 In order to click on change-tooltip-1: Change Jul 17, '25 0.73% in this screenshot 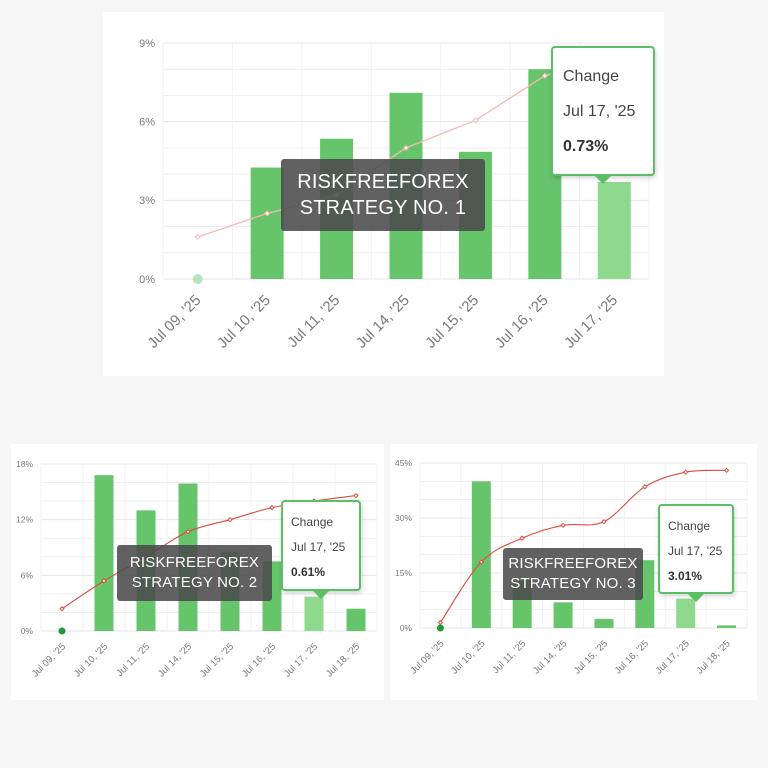, I will do `click(603, 115)`.